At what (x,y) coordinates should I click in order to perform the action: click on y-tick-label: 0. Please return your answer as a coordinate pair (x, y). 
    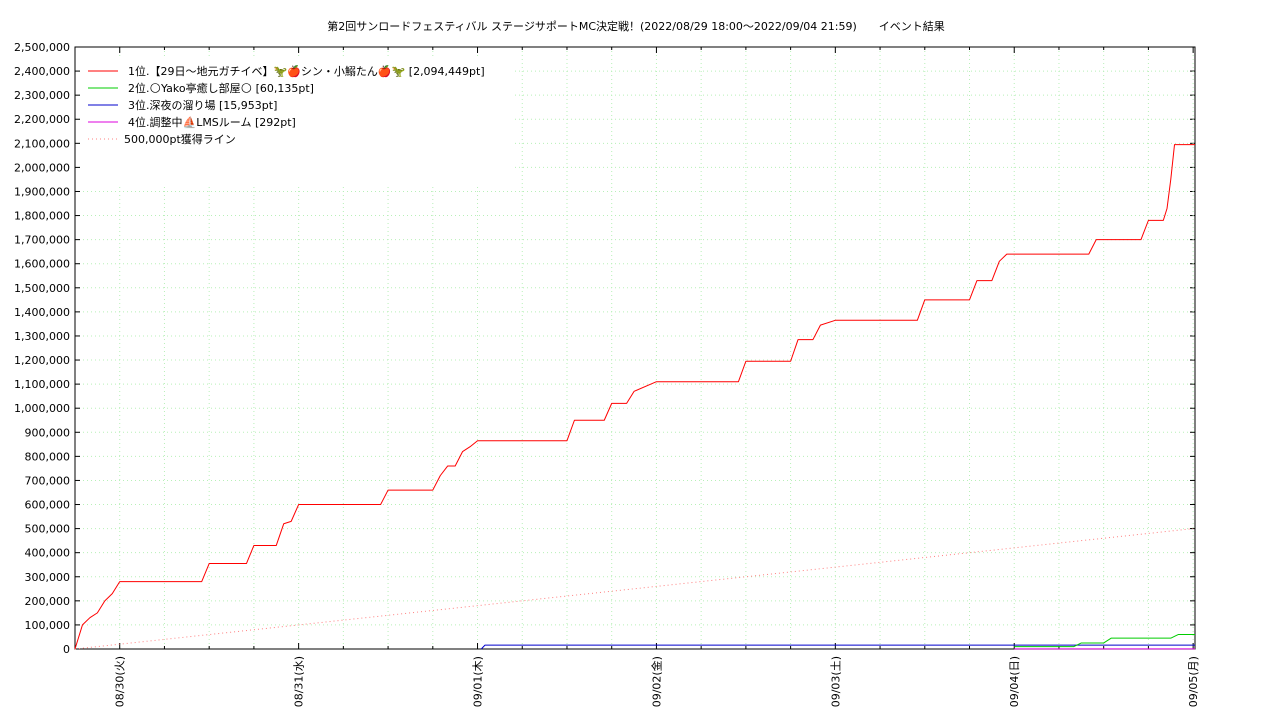
    Looking at the image, I should click on (66, 649).